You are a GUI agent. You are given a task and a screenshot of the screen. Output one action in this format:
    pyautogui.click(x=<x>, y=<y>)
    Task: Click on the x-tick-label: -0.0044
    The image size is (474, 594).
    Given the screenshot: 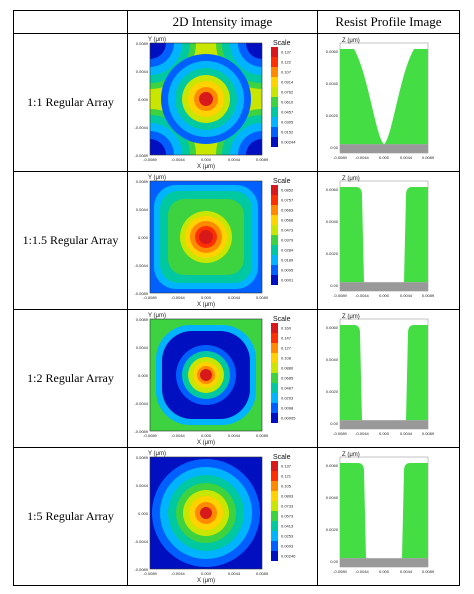 What is the action you would take?
    pyautogui.click(x=178, y=297)
    